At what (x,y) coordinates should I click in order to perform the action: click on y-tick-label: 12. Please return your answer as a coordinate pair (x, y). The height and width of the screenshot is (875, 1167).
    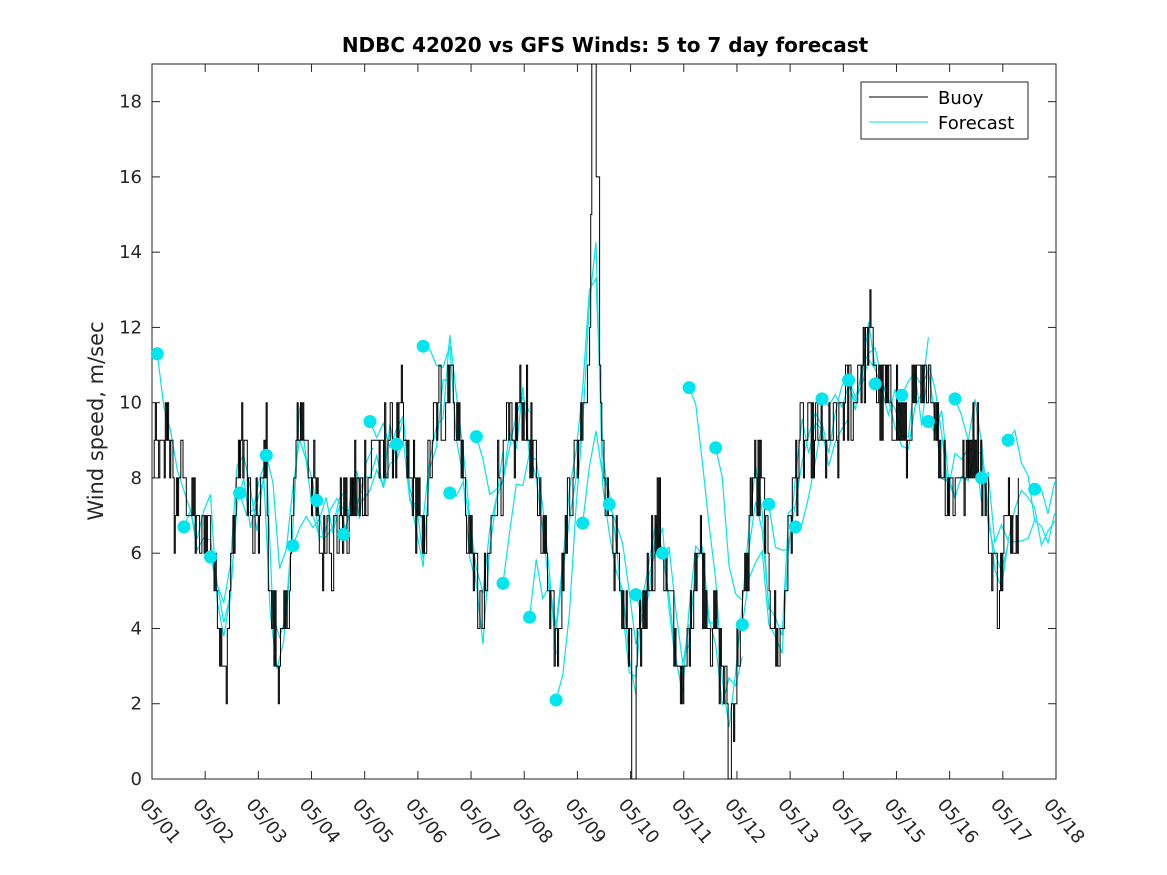
    Looking at the image, I should click on (130, 327).